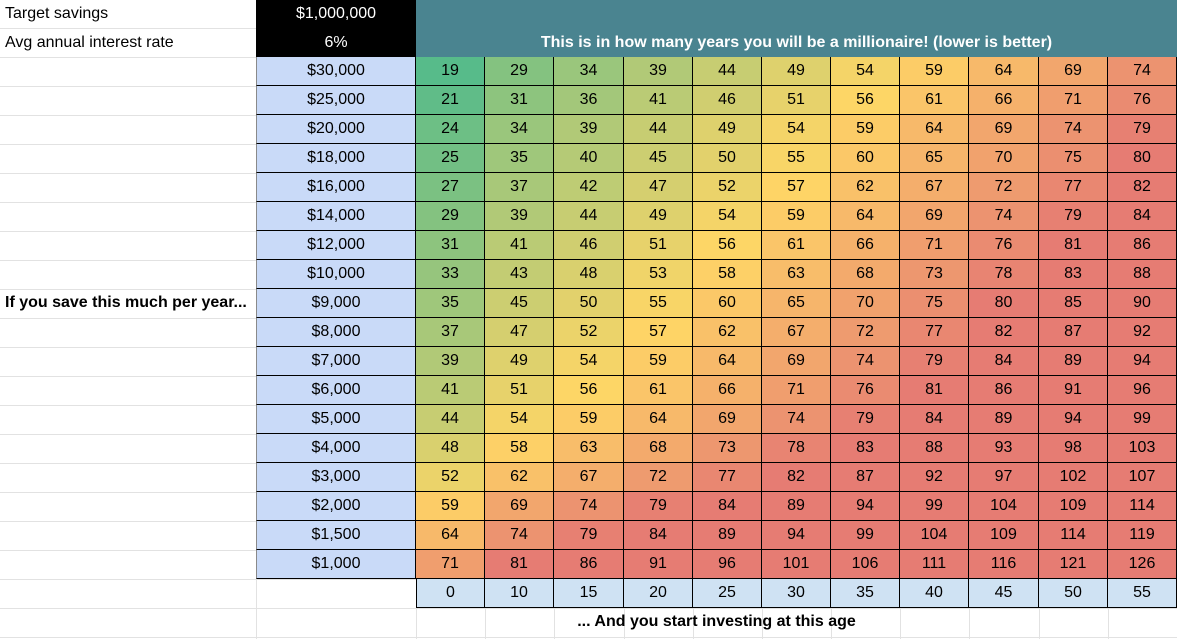 This screenshot has width=1177, height=639. What do you see at coordinates (336, 332) in the screenshot?
I see `savings-amount-cell: $8,000` at bounding box center [336, 332].